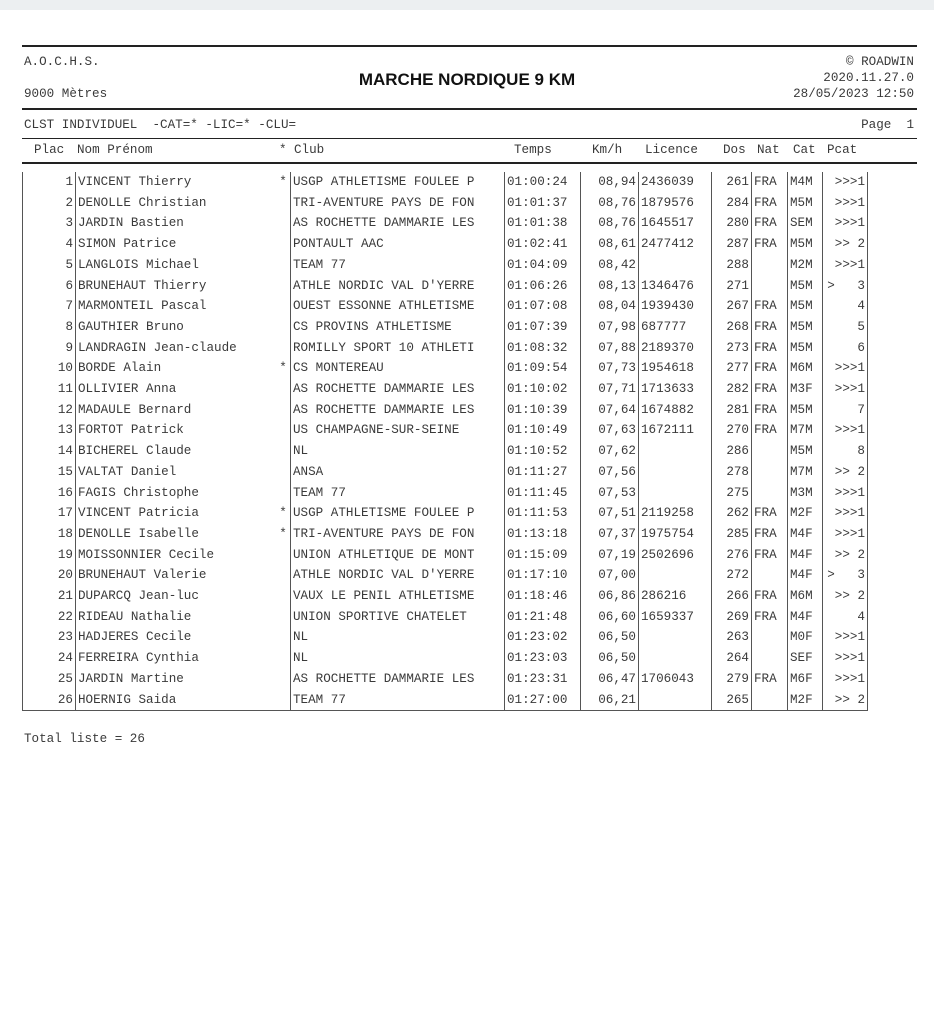 This screenshot has height=1024, width=934. Describe the element at coordinates (175, 224) in the screenshot. I see `cell-name: JARDIN Bastien` at that location.